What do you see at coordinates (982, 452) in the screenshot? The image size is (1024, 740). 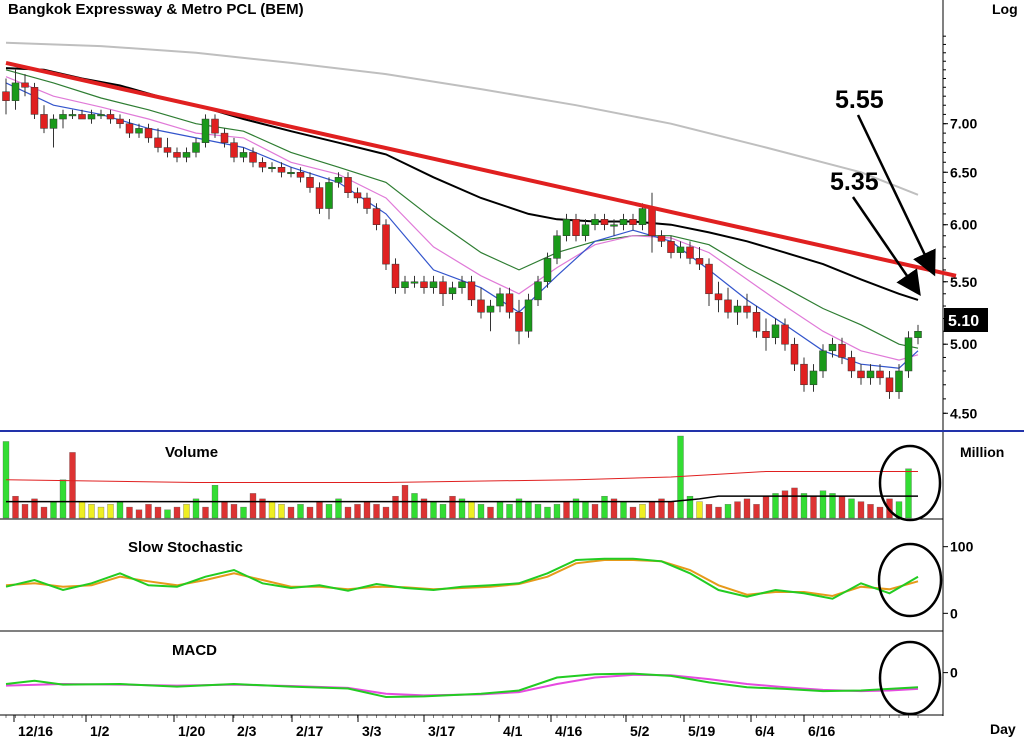 I see `volume-unit-label: Million` at bounding box center [982, 452].